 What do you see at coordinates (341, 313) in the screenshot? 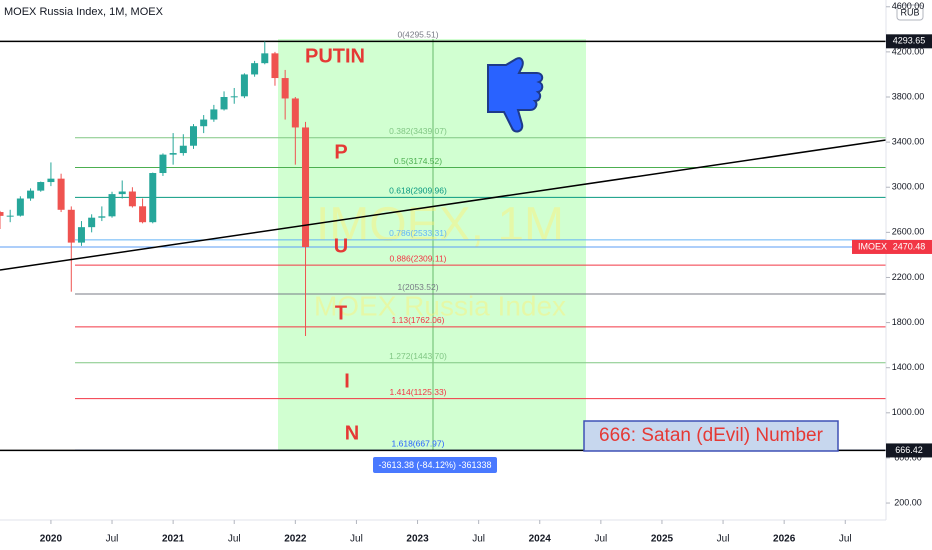
I see `letter: T` at bounding box center [341, 313].